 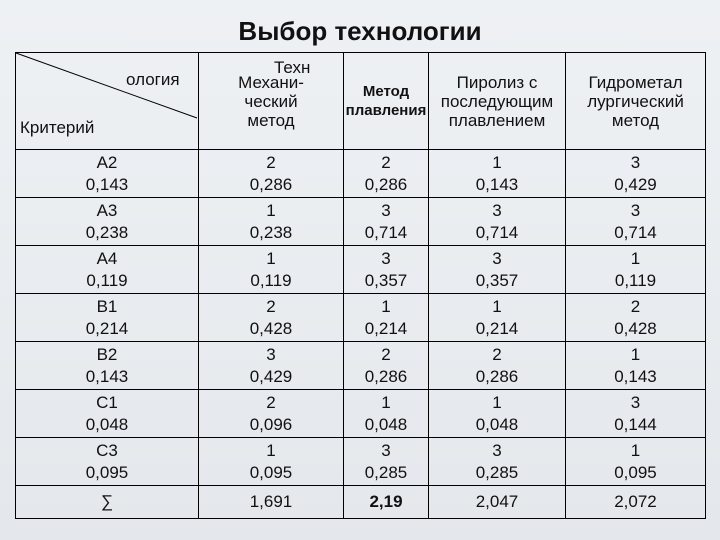 What do you see at coordinates (107, 402) in the screenshot?
I see `cell-line: С1` at bounding box center [107, 402].